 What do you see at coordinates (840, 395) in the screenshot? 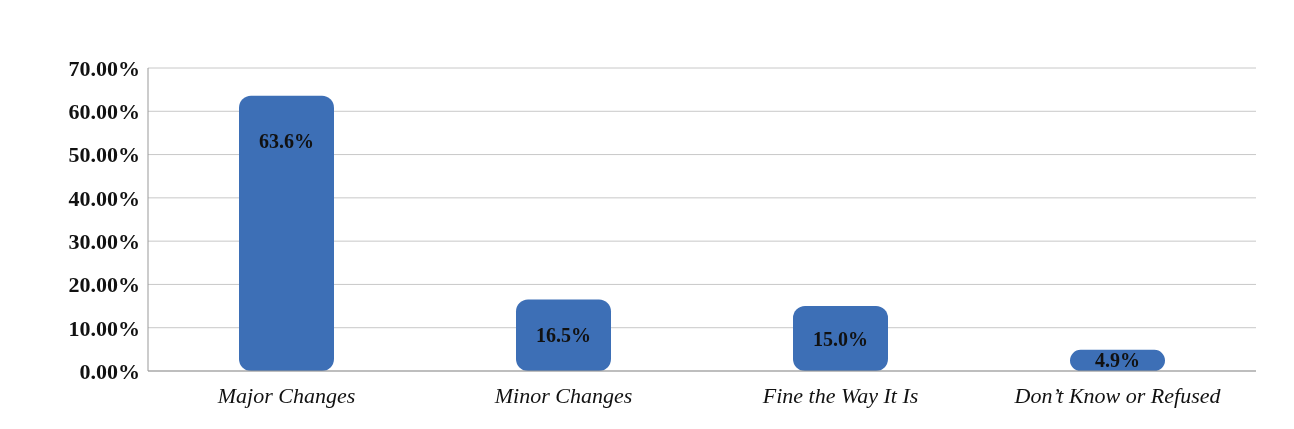
I see `x-tick-label: Fine the Way It Is` at bounding box center [840, 395].